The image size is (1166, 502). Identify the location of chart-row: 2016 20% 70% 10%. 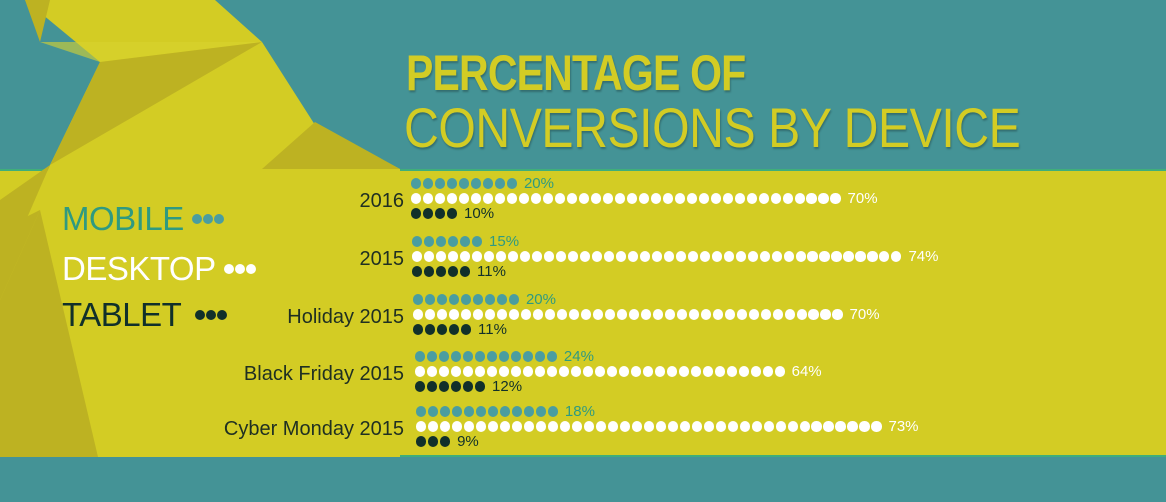
(583, 202).